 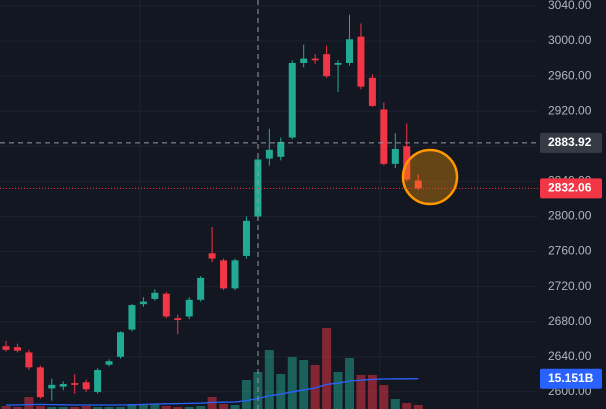 What do you see at coordinates (212, 368) in the screenshot?
I see `volume-pane` at bounding box center [212, 368].